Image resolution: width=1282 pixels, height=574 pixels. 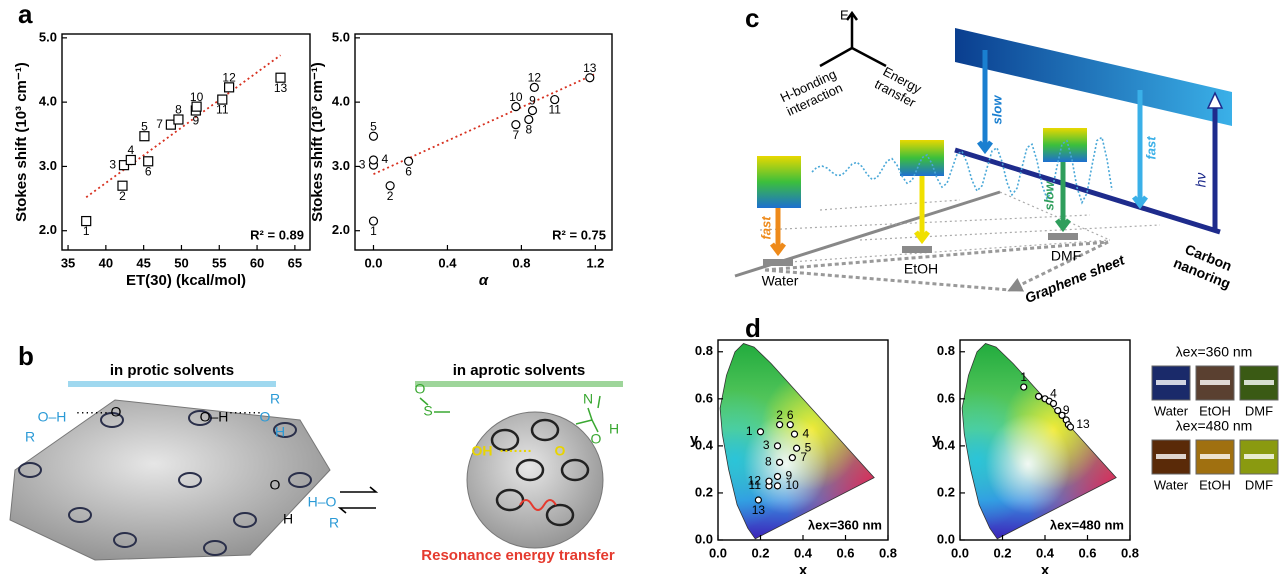 What do you see at coordinates (341, 101) in the screenshot?
I see `y-tick-label: 4.0` at bounding box center [341, 101].